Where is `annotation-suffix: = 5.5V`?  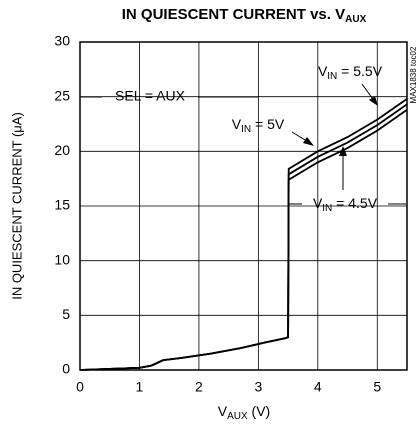
annotation-suffix: = 5.5V is located at coordinates (359, 71).